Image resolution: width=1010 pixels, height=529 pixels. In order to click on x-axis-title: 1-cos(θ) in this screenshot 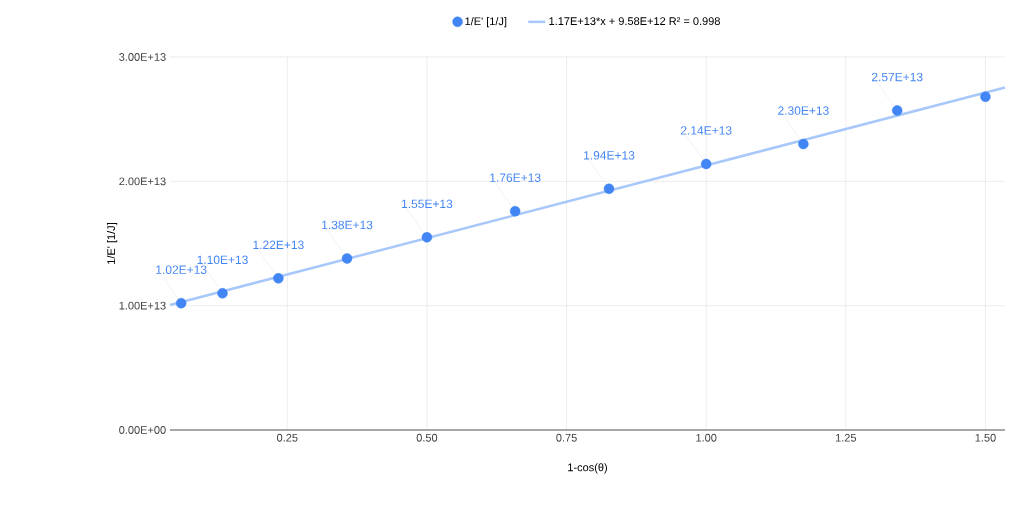, I will do `click(587, 468)`.